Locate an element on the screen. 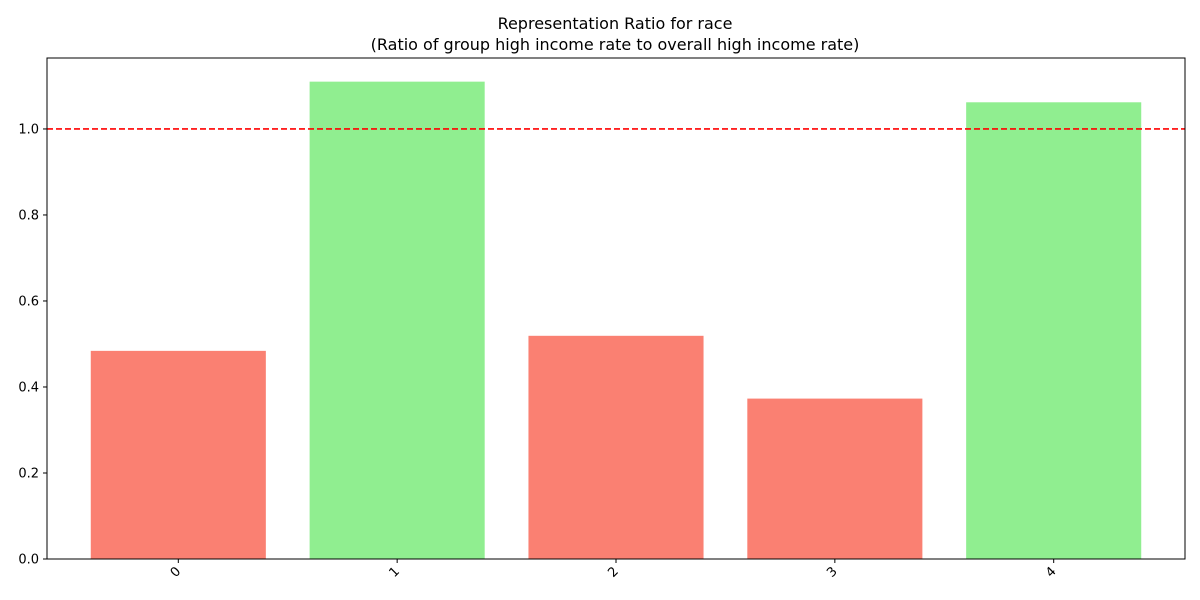 This screenshot has height=600, width=1200. chart-title: Representation Ratio for race is located at coordinates (615, 23).